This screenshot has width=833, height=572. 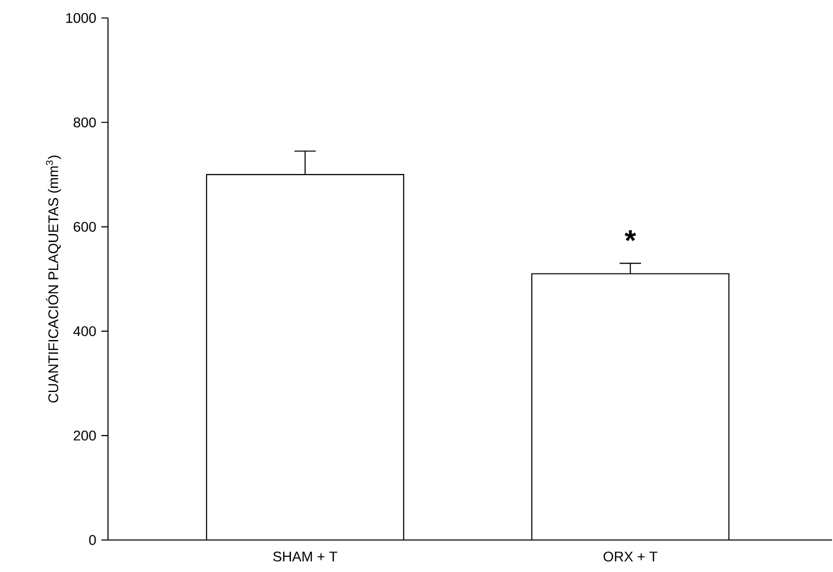 I want to click on y-tick-label: 800, so click(x=85, y=122).